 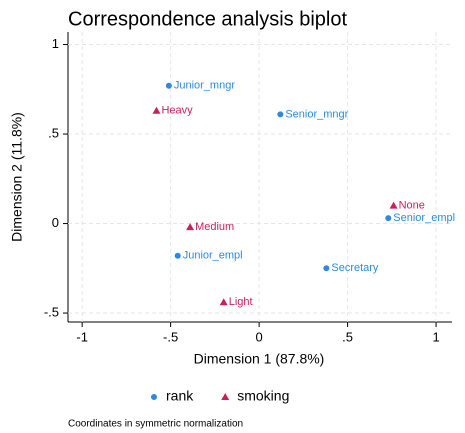 What do you see at coordinates (258, 336) in the screenshot?
I see `x-tick-label: 0` at bounding box center [258, 336].